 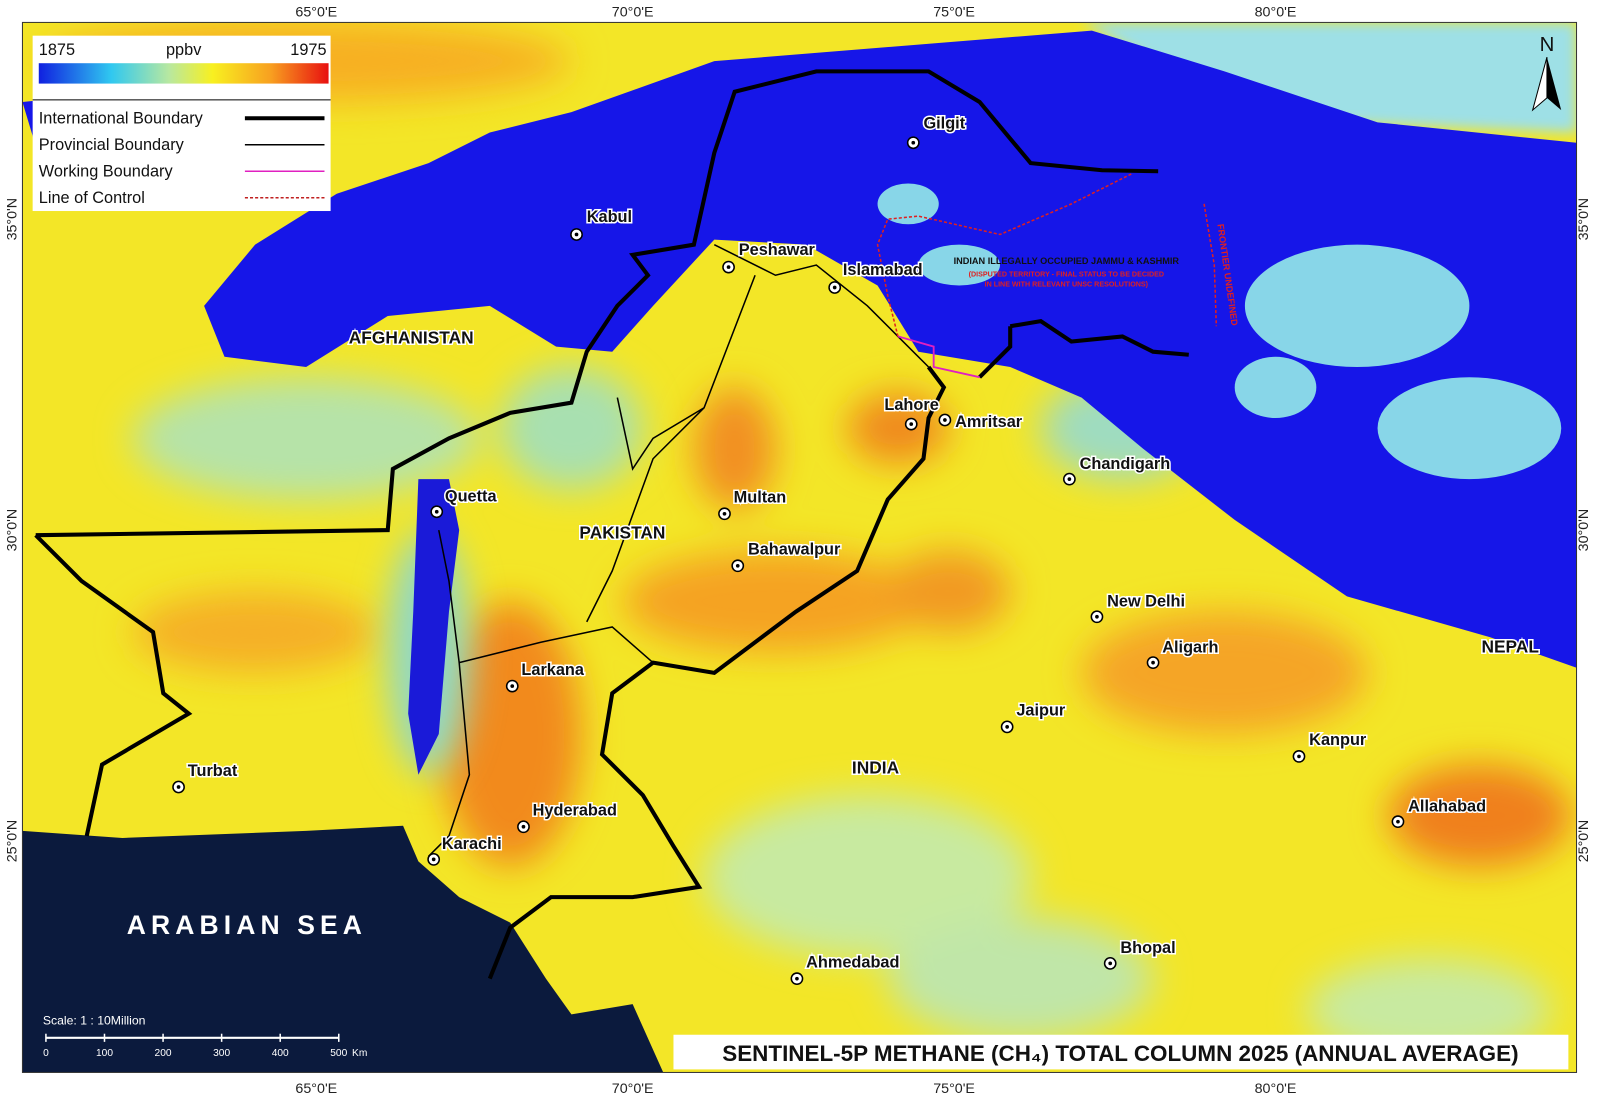 I want to click on city-label: Peshawar, so click(x=777, y=250).